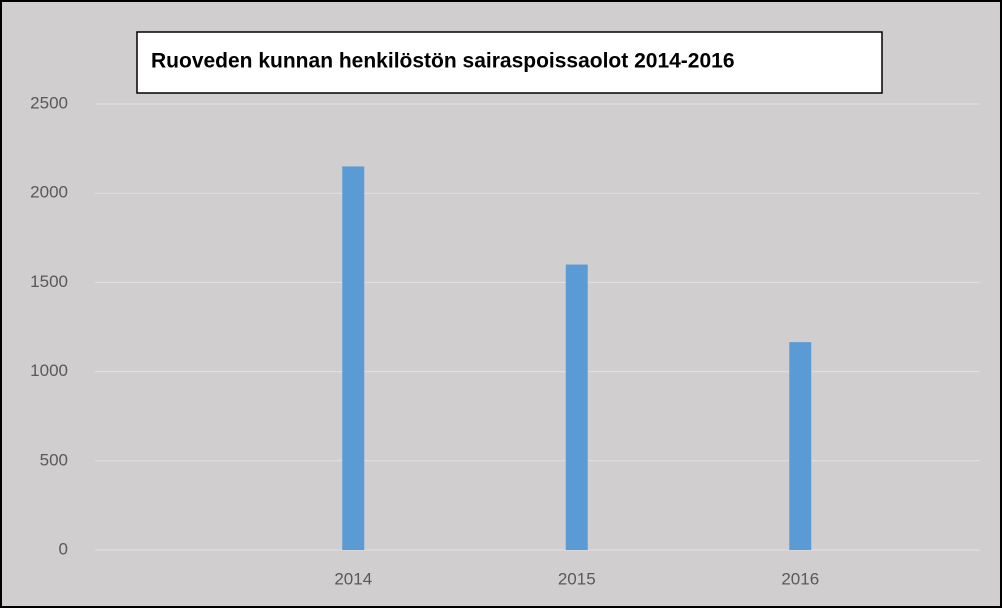 This screenshot has width=1002, height=608. What do you see at coordinates (353, 578) in the screenshot?
I see `x-tick-label: 2014` at bounding box center [353, 578].